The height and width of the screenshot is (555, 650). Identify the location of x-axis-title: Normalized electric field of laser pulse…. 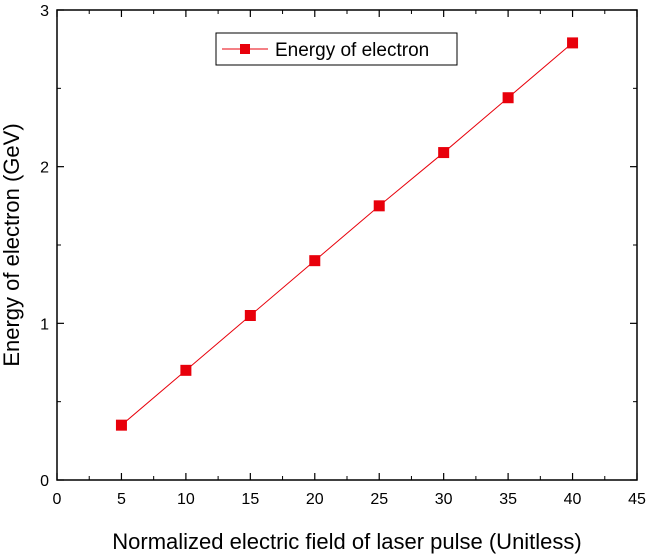
(347, 541).